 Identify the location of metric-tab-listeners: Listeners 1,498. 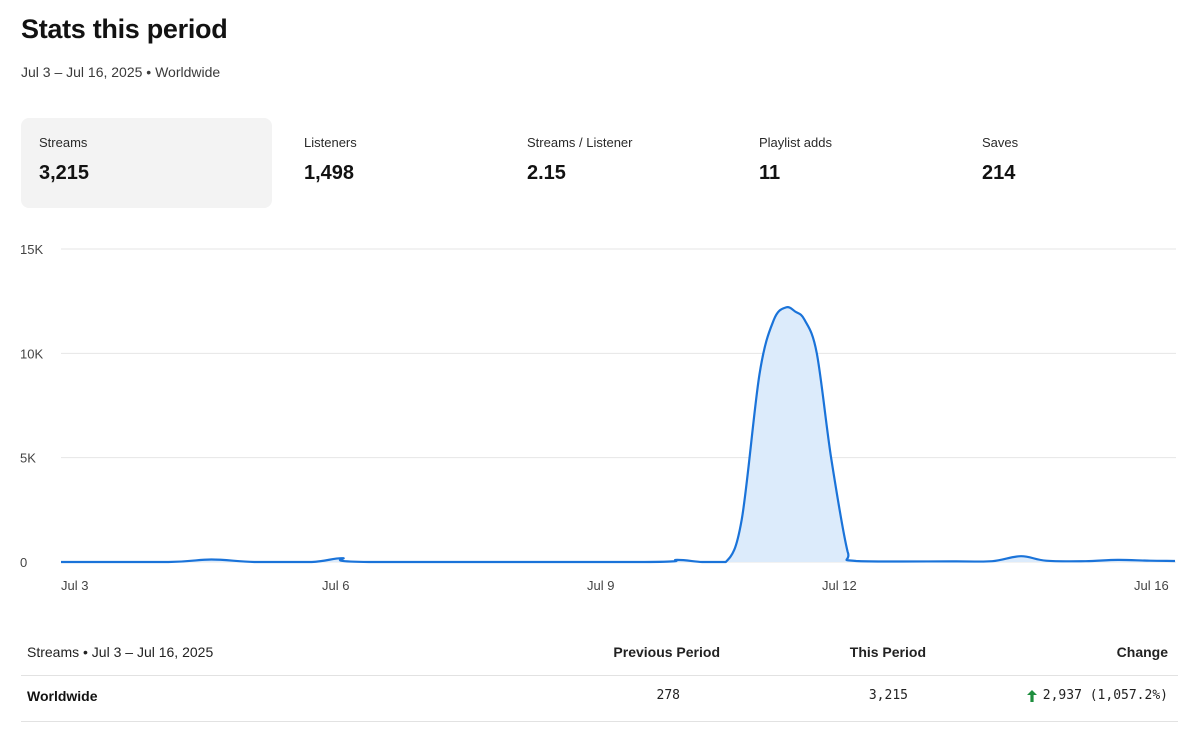
(399, 163).